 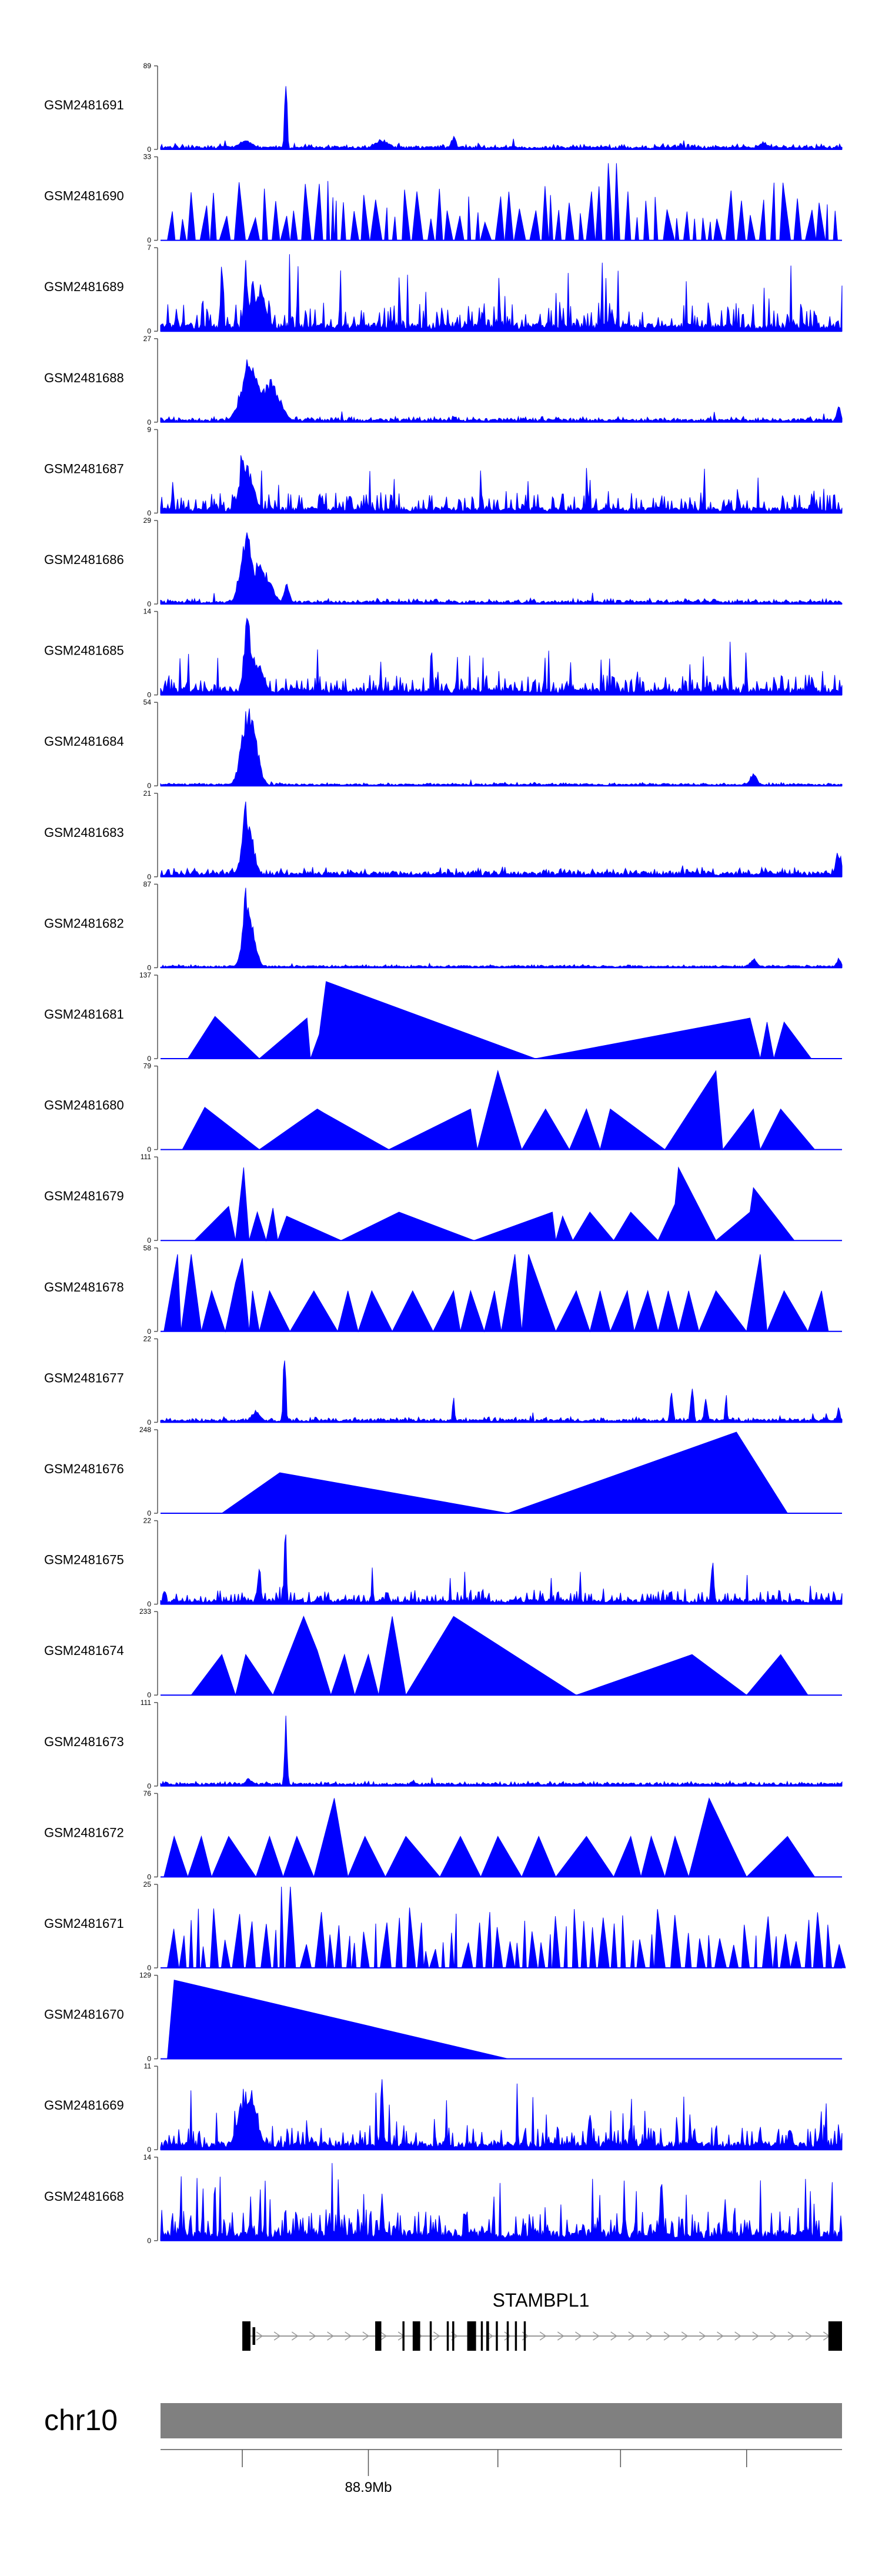 I want to click on y-tick-max-label: 58, so click(x=147, y=1248).